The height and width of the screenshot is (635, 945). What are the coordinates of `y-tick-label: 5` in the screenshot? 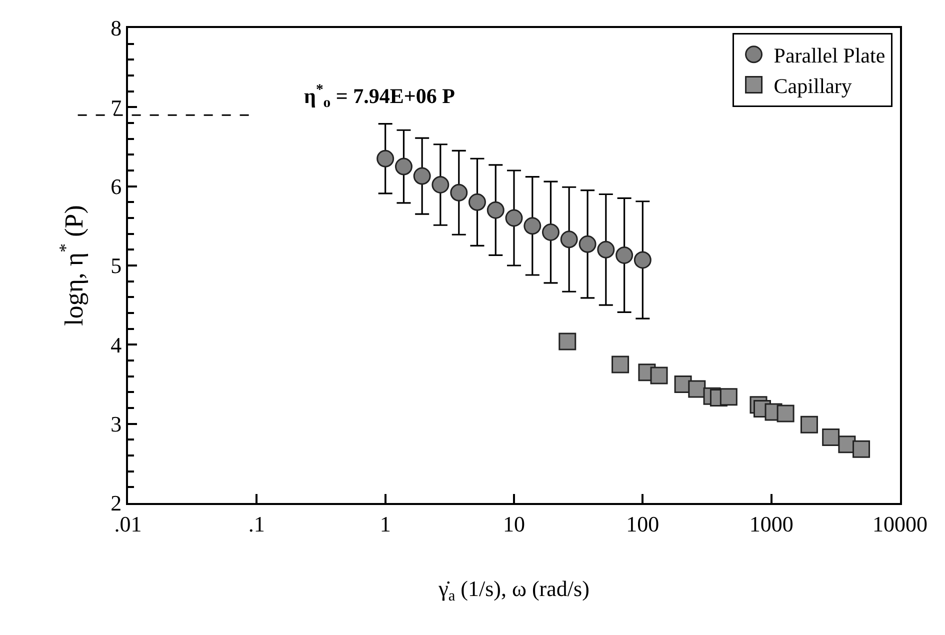 It's located at (116, 265).